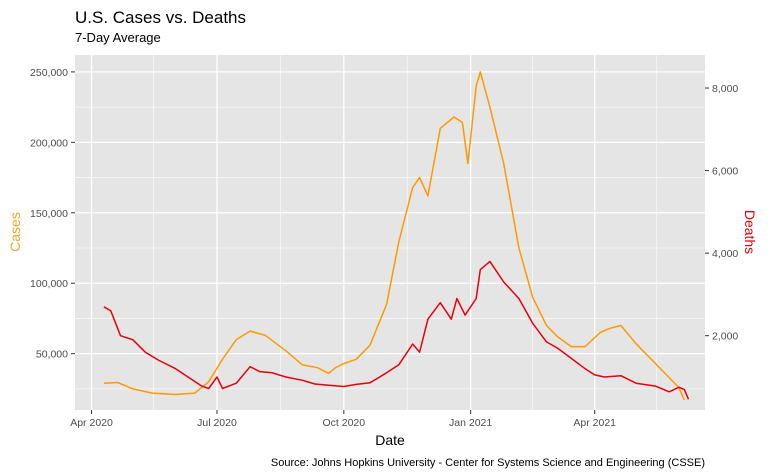 This screenshot has width=768, height=474. Describe the element at coordinates (49, 284) in the screenshot. I see `y-left-tick-label: 100,000` at that location.